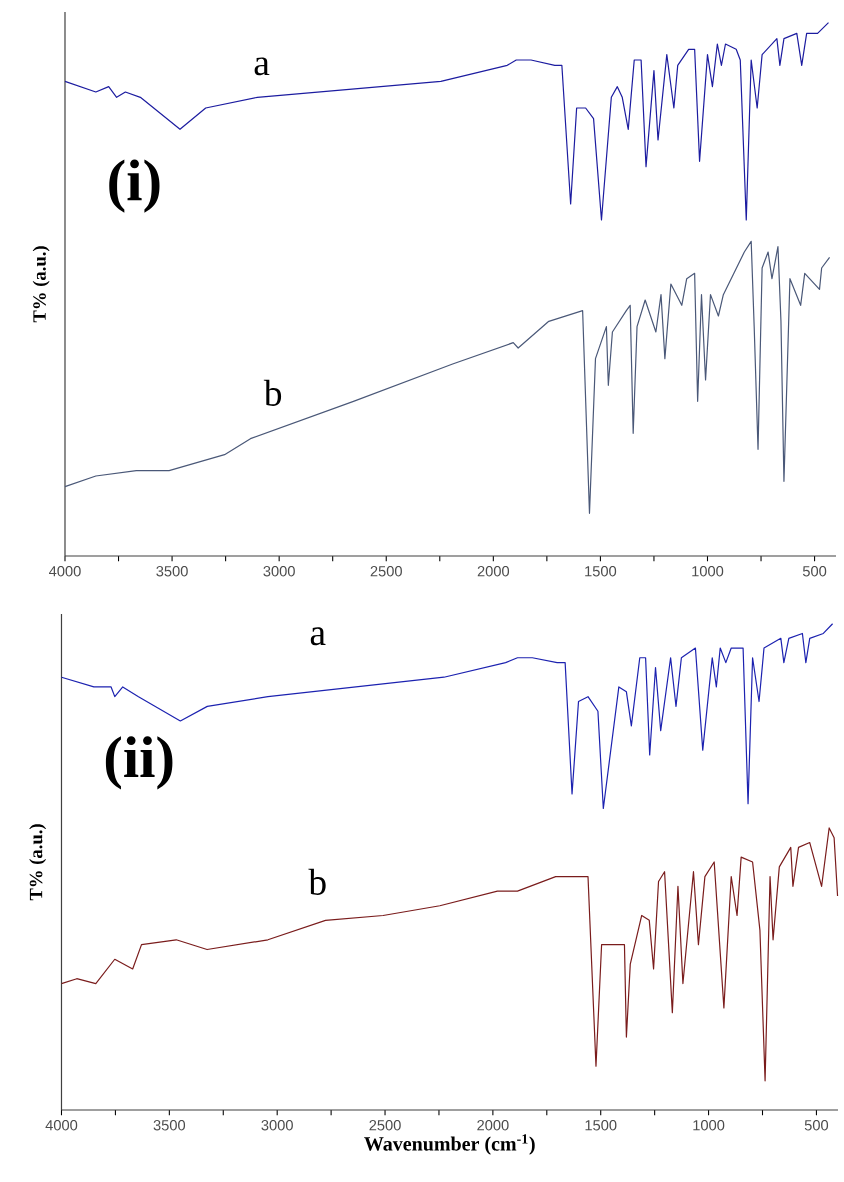  What do you see at coordinates (449, 1144) in the screenshot?
I see `x-axis-title: Wavenumber (cm$^{-1}$)` at bounding box center [449, 1144].